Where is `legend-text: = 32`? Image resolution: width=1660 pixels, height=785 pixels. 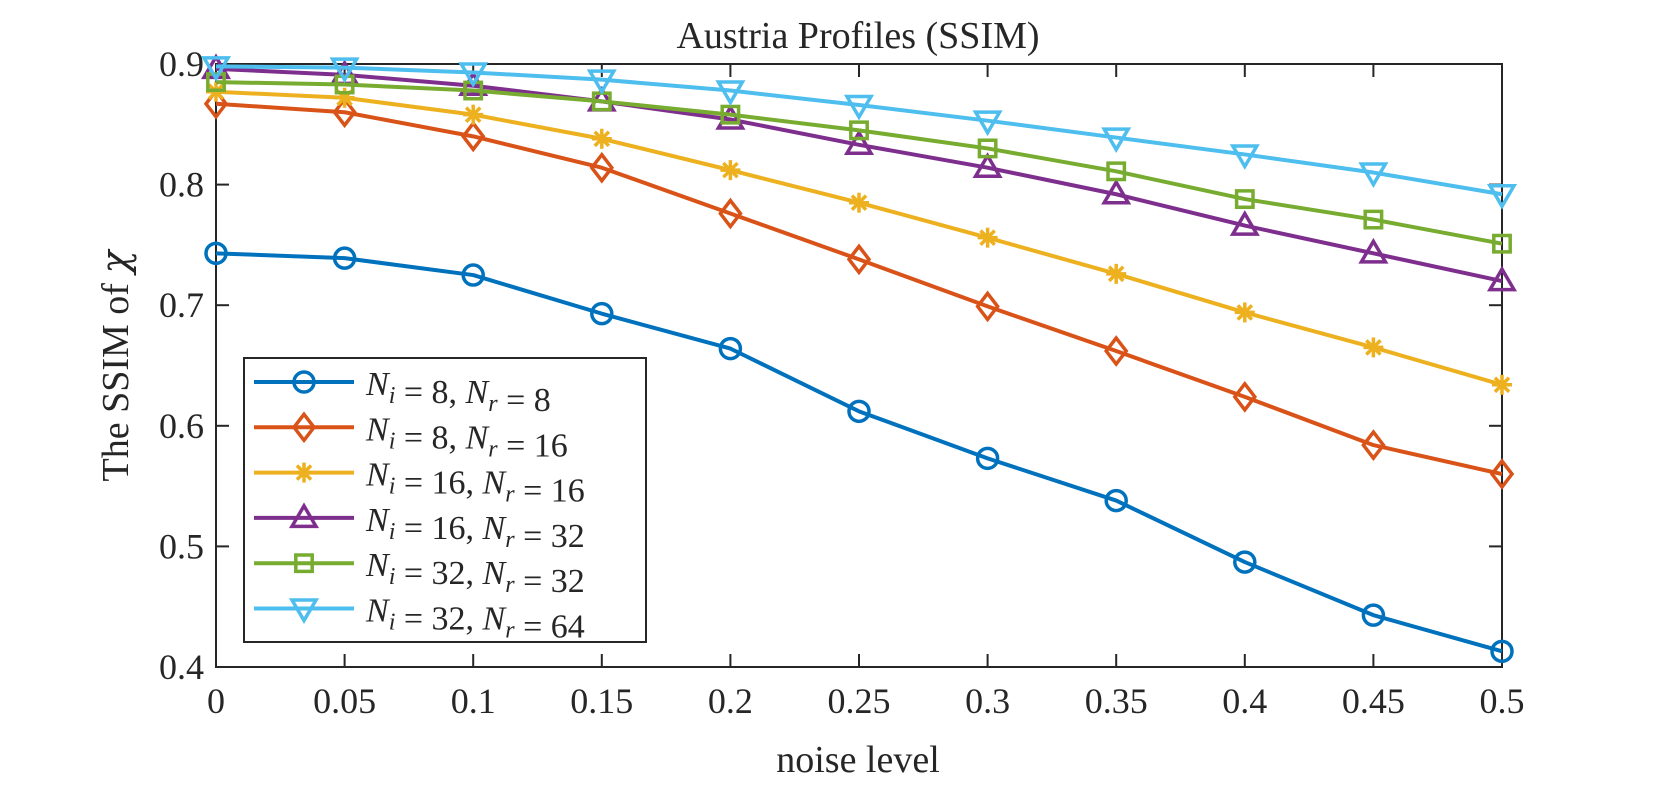
legend-text: = 32 is located at coordinates (550, 581).